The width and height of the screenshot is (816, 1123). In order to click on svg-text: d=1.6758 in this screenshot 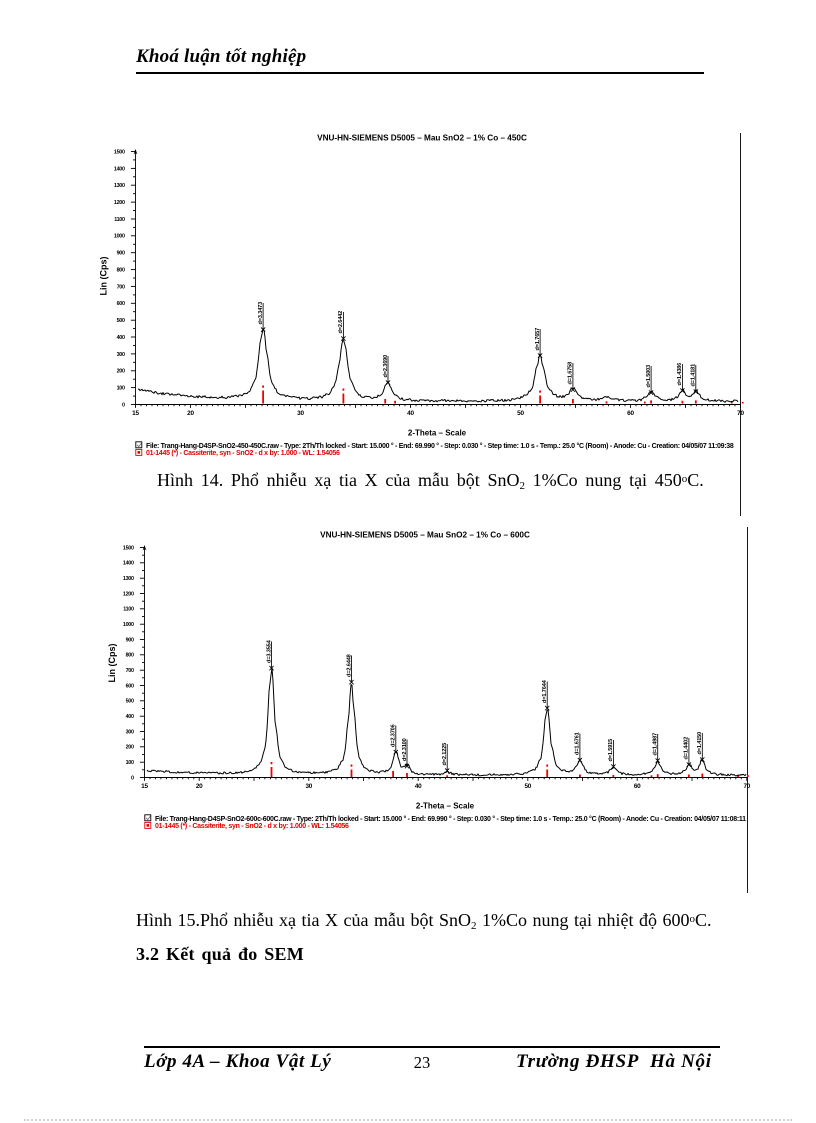, I will do `click(571, 373)`.